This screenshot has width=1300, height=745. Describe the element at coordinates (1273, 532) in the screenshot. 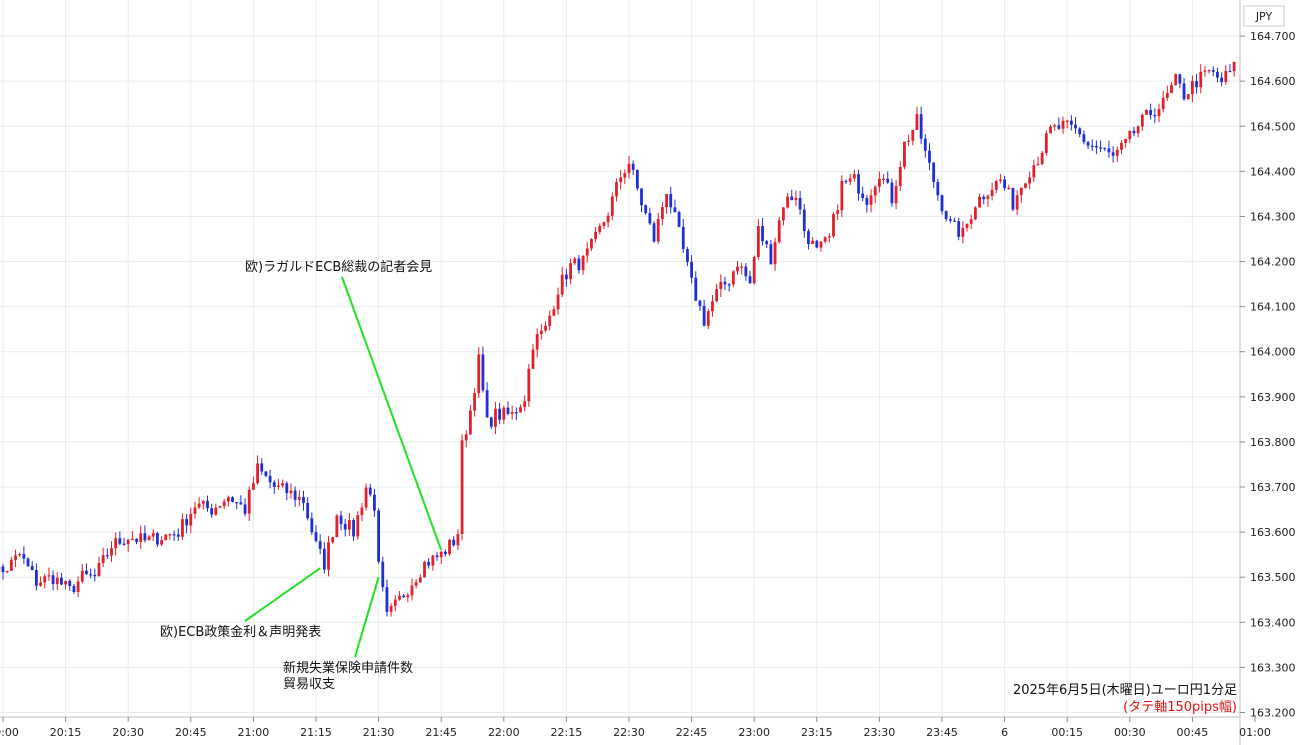

I see `y-tick-label: 163.600` at that location.